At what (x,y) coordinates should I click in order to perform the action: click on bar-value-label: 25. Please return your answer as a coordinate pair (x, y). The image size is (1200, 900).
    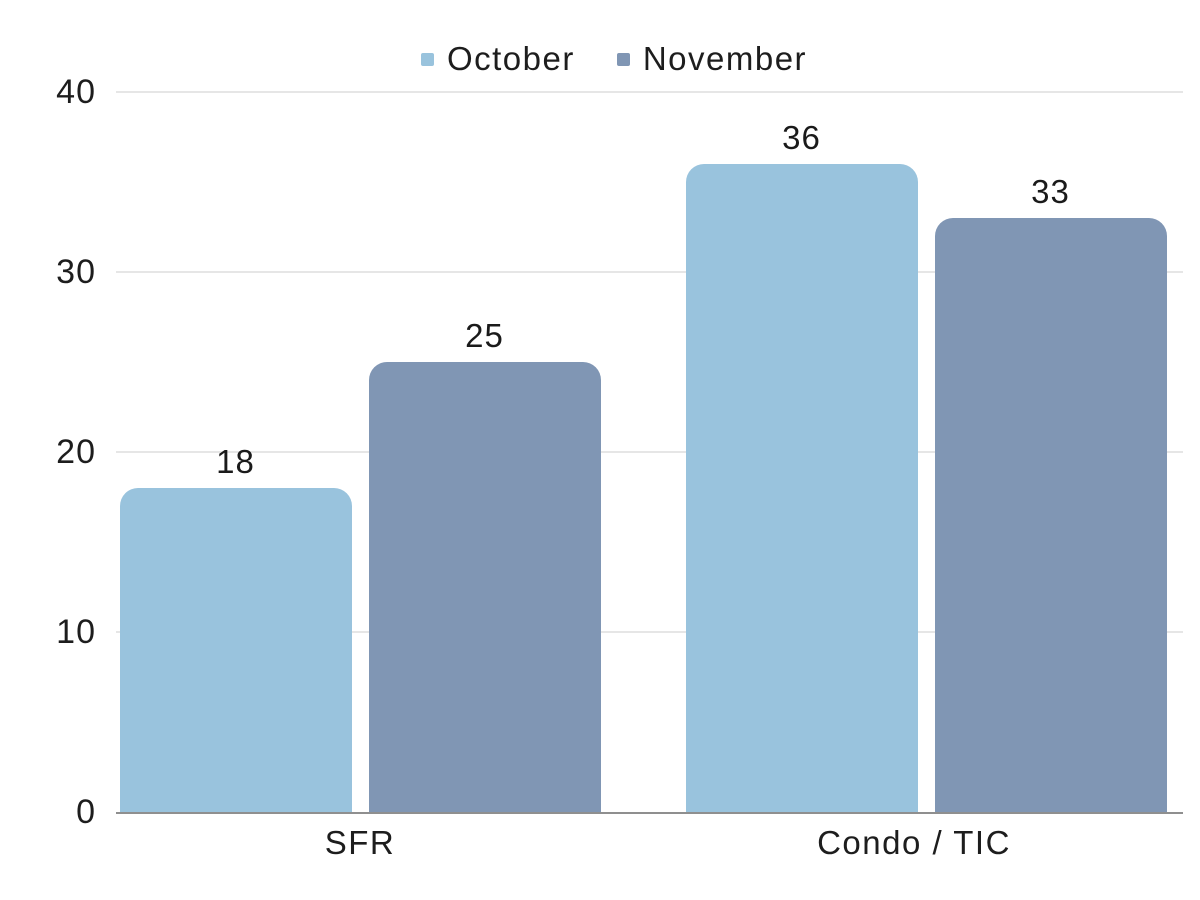
    Looking at the image, I should click on (484, 335).